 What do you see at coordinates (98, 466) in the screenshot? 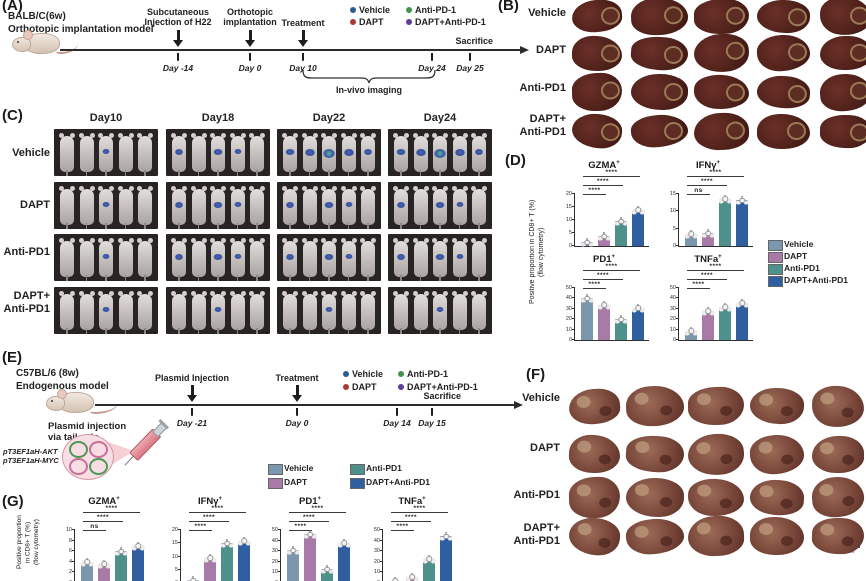
I see `plasmid-icon-green` at bounding box center [98, 466].